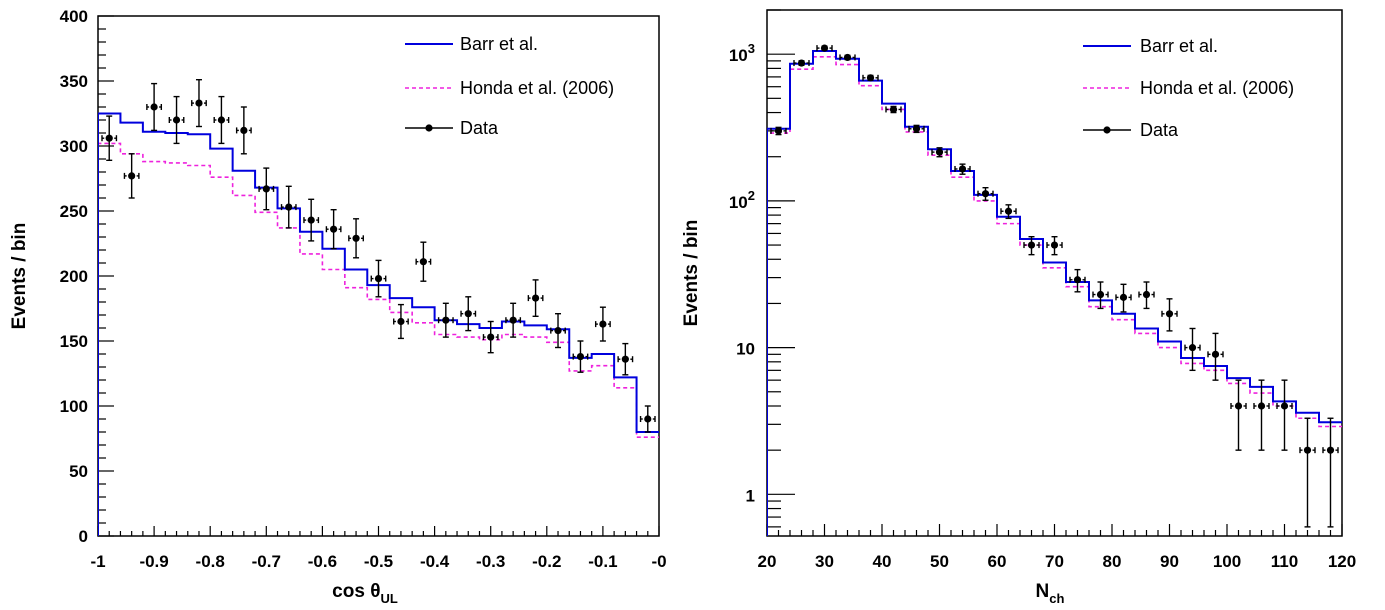 This screenshot has width=1385, height=610. What do you see at coordinates (745, 349) in the screenshot?
I see `y-tick-label: 10` at bounding box center [745, 349].